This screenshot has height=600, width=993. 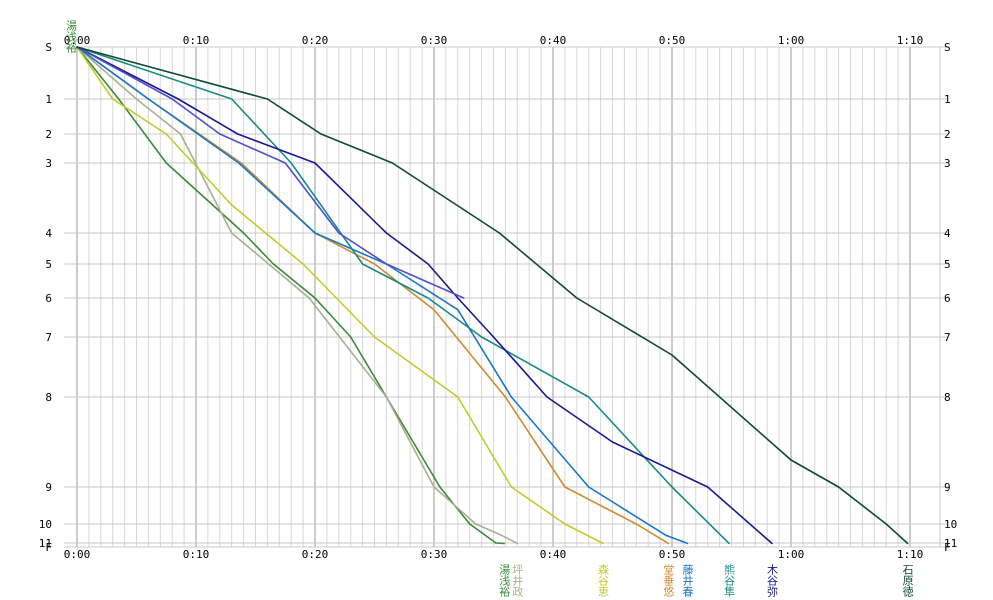 I want to click on y-tick-label-right: 7, so click(x=947, y=337).